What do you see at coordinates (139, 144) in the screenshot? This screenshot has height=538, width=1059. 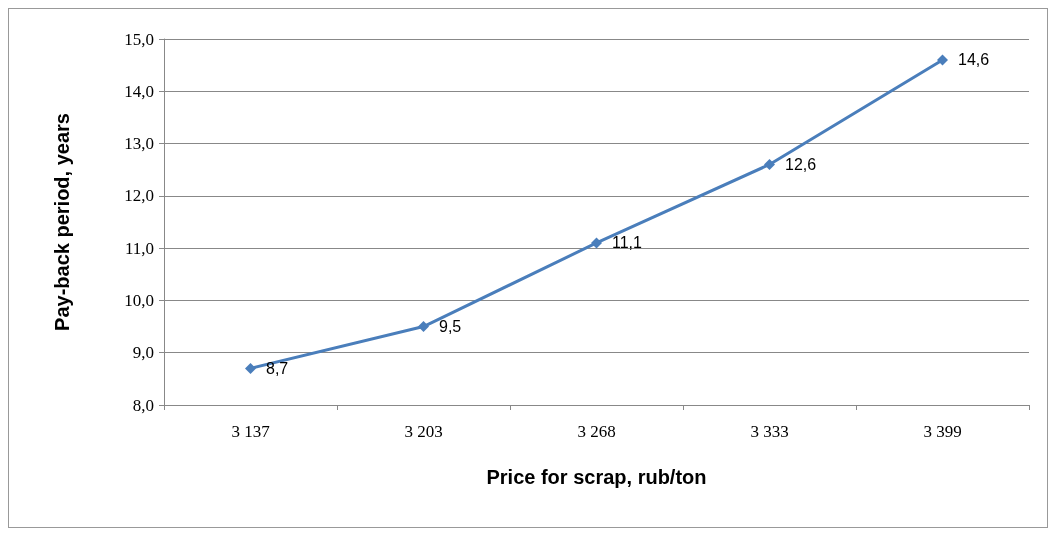 I see `y-tick-label: 13,0` at bounding box center [139, 144].